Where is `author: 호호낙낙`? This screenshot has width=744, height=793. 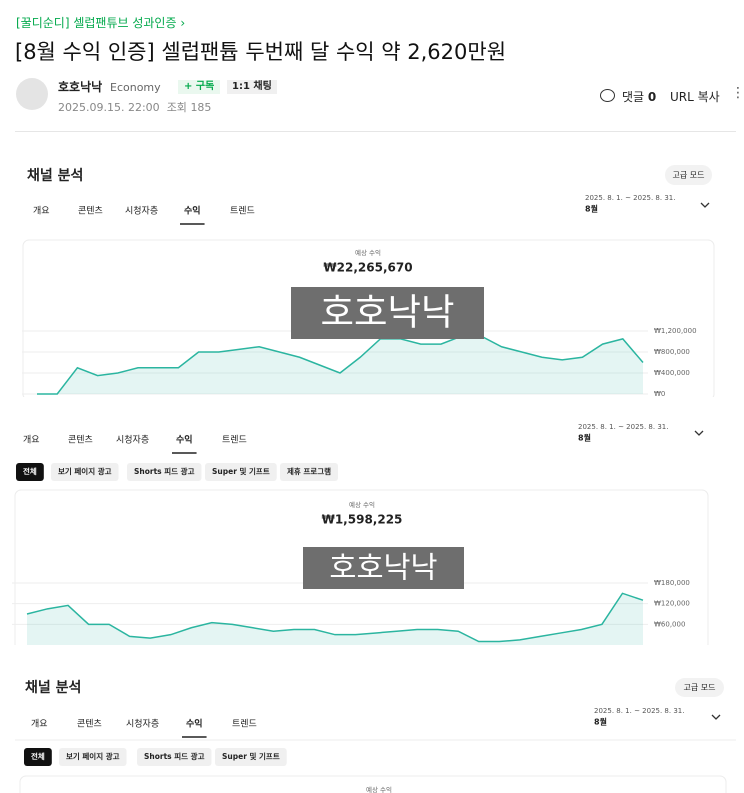 author: 호호낙낙 is located at coordinates (80, 87).